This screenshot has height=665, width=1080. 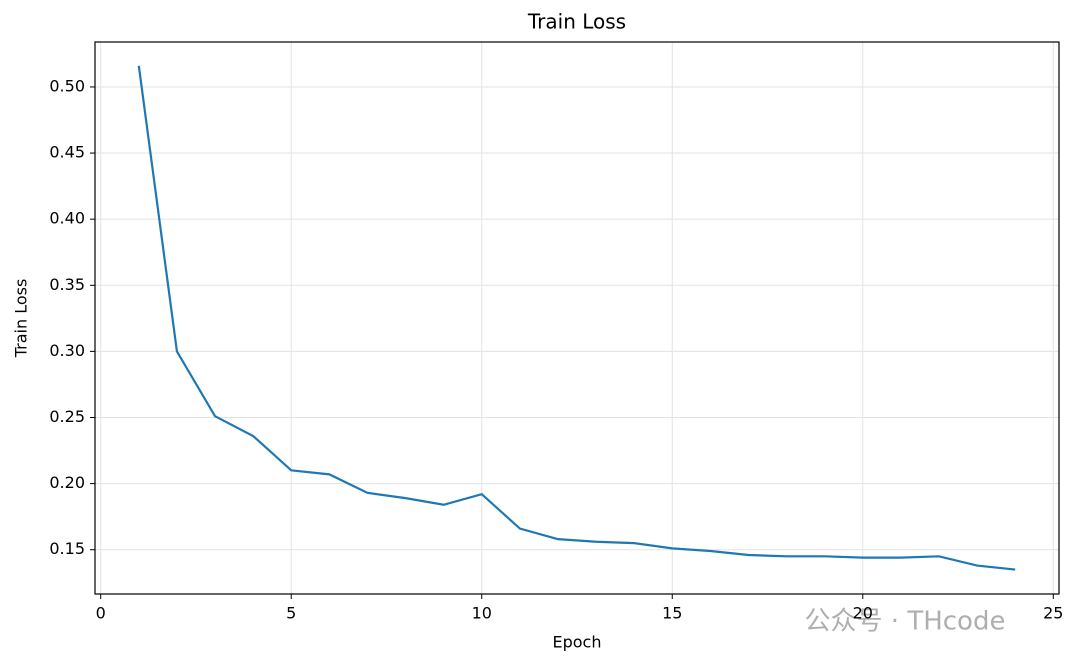 I want to click on x-tick-label: 5, so click(x=291, y=613).